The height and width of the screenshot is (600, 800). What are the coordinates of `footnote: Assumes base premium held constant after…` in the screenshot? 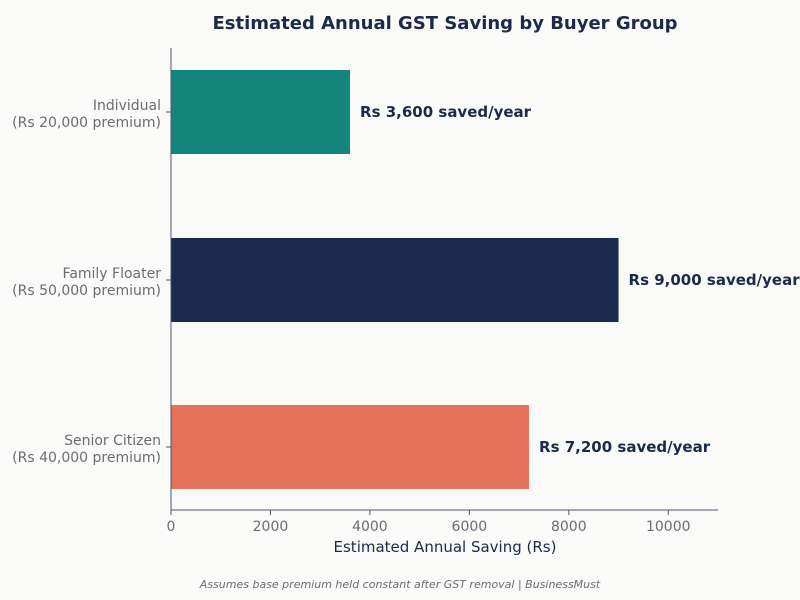 It's located at (400, 584).